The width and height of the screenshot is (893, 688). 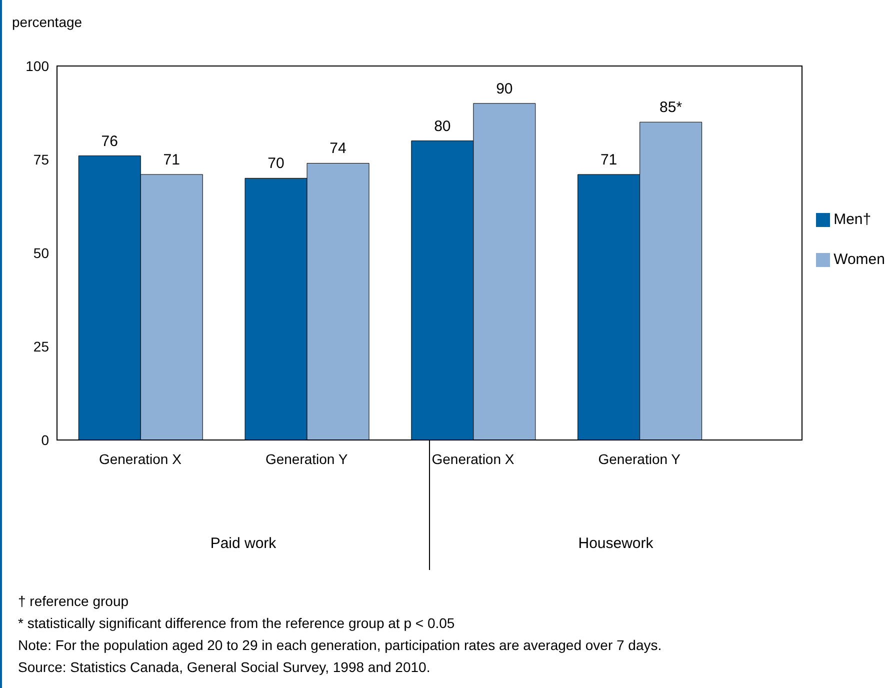 What do you see at coordinates (41, 159) in the screenshot?
I see `y-tick-label: 75` at bounding box center [41, 159].